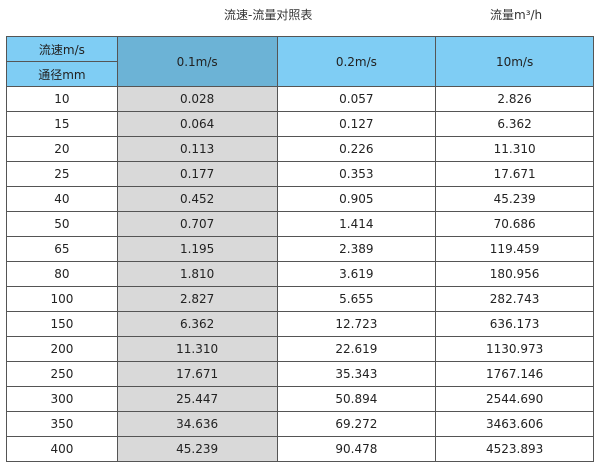 This screenshot has width=600, height=466. Describe the element at coordinates (197, 249) in the screenshot. I see `flow-cell: 1.195` at that location.